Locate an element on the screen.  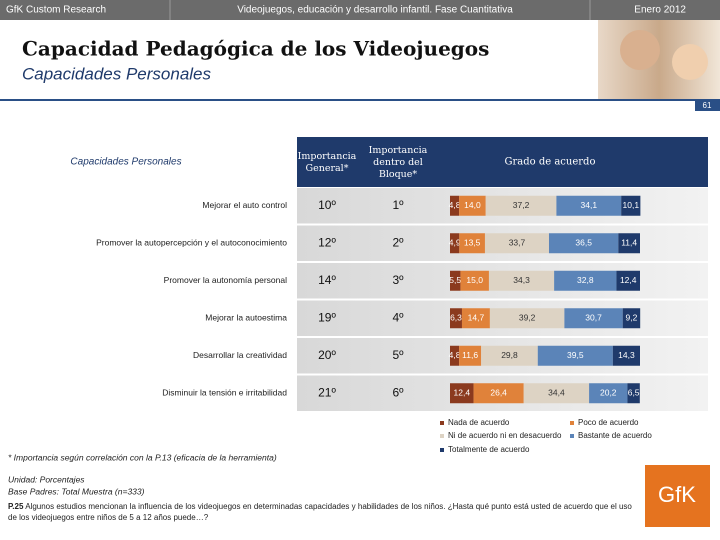
value-label: 26,4 is located at coordinates (498, 393).